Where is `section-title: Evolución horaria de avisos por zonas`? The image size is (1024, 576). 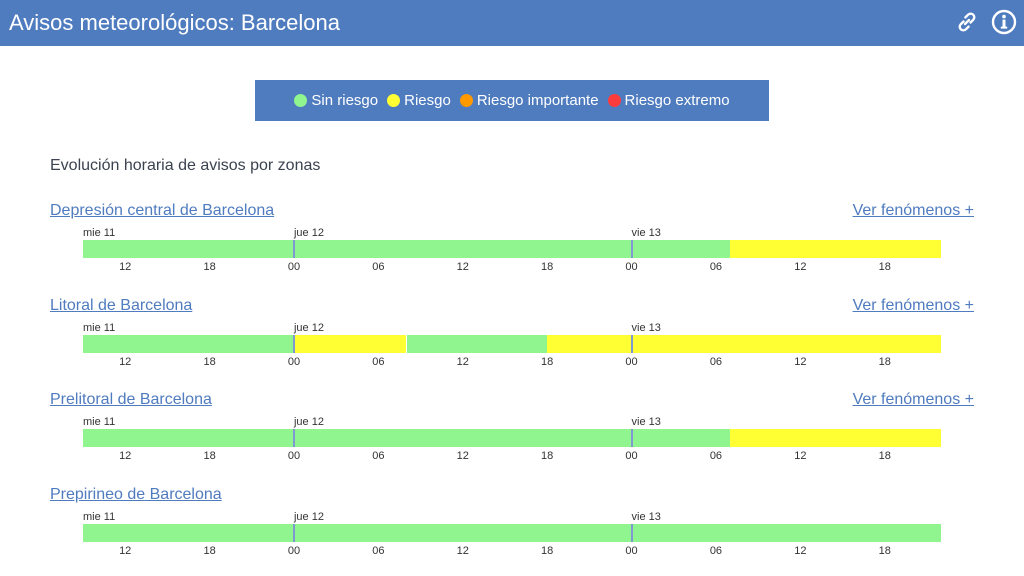
section-title: Evolución horaria de avisos por zonas is located at coordinates (185, 165).